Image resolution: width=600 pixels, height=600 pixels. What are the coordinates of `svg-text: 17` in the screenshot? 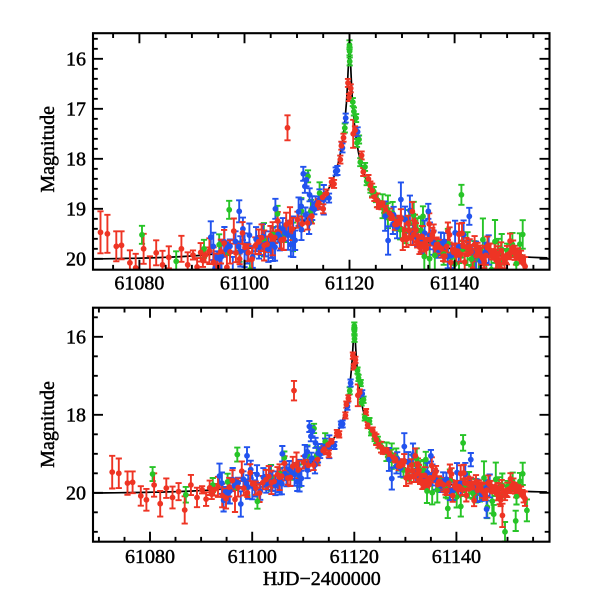 It's located at (76, 109).